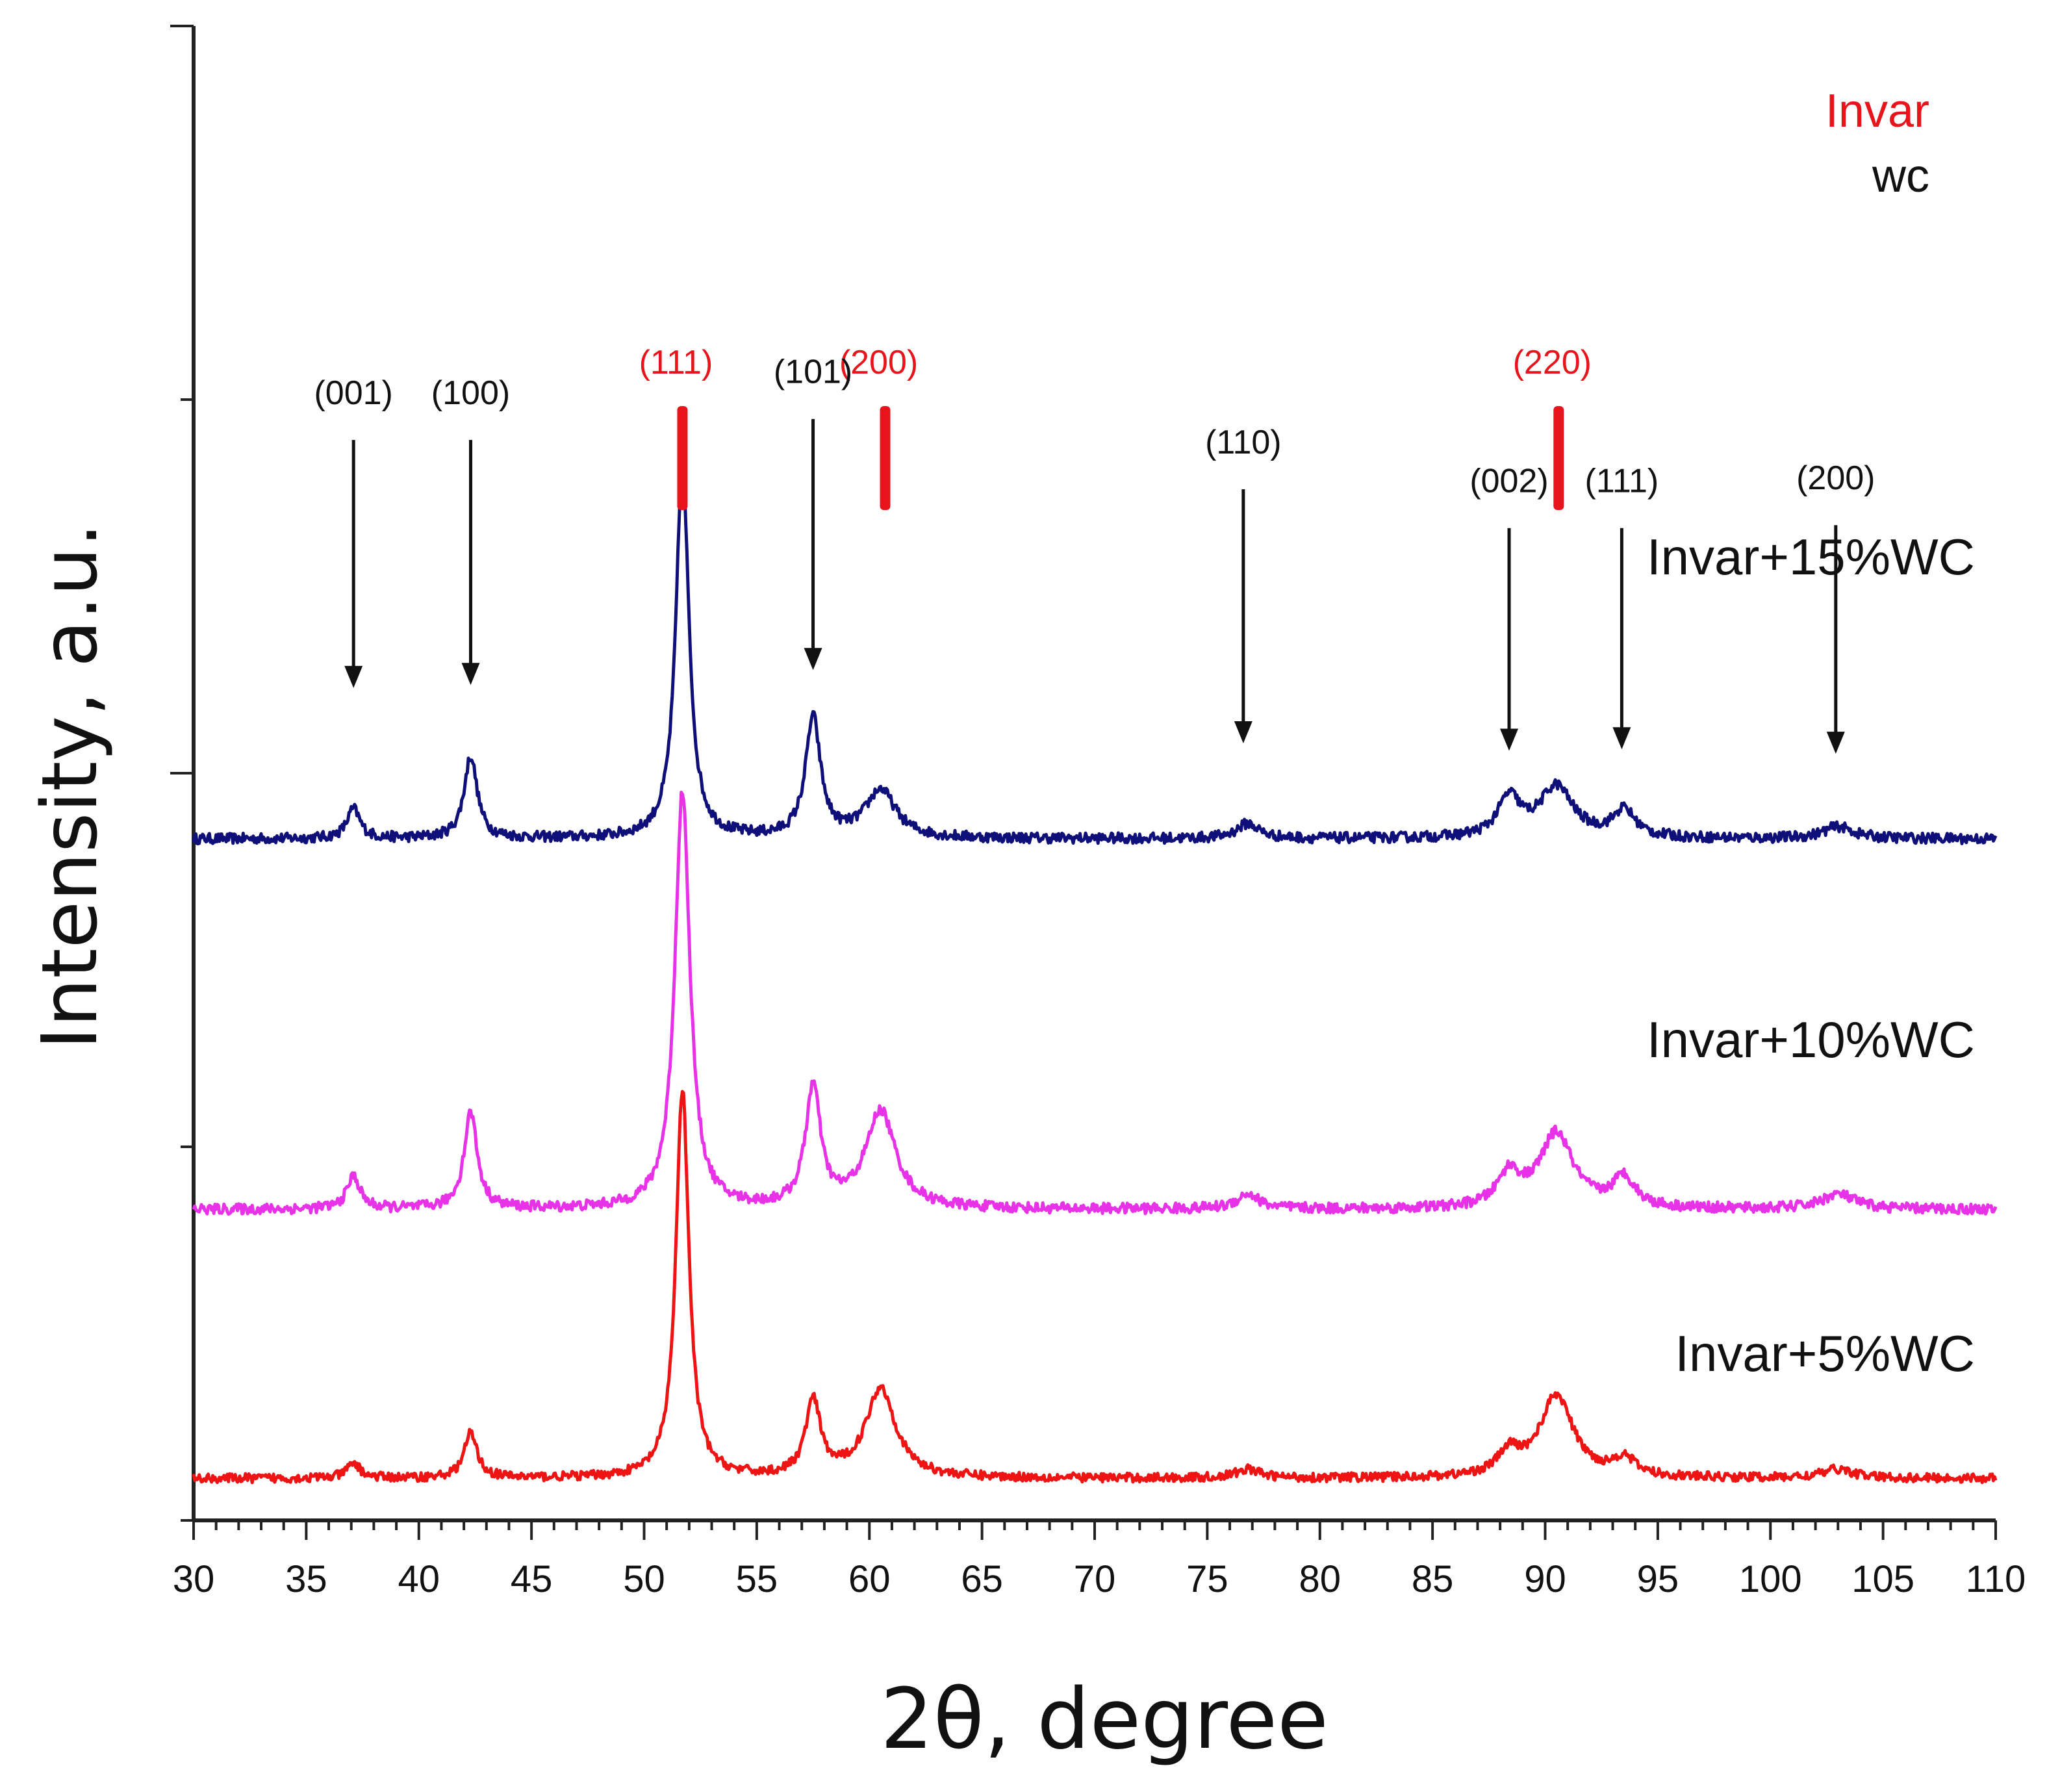  I want to click on x-tick-label: 70, so click(1095, 1579).